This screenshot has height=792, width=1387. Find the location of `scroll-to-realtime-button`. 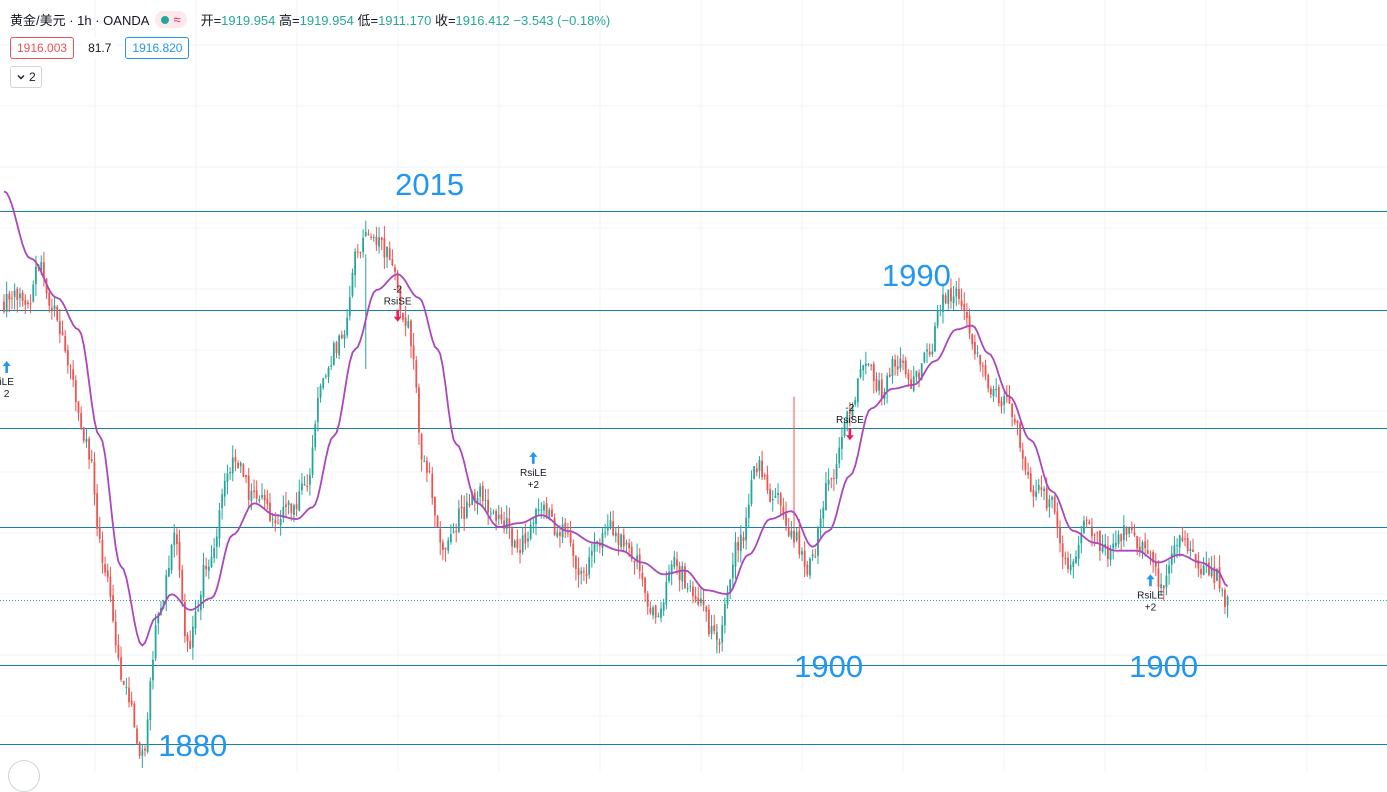

scroll-to-realtime-button is located at coordinates (24, 776).